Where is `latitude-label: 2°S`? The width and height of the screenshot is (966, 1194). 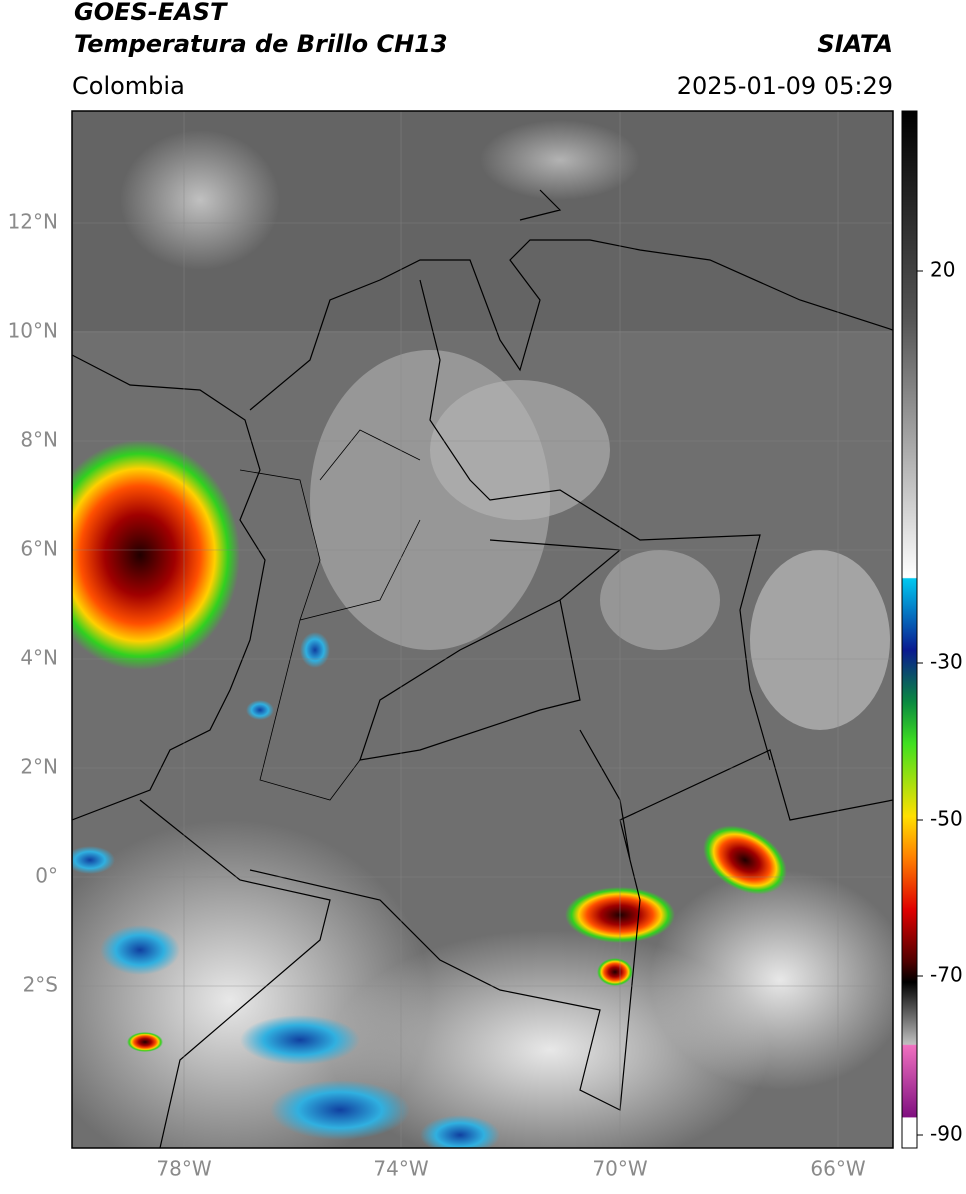 latitude-label: 2°S is located at coordinates (40, 985).